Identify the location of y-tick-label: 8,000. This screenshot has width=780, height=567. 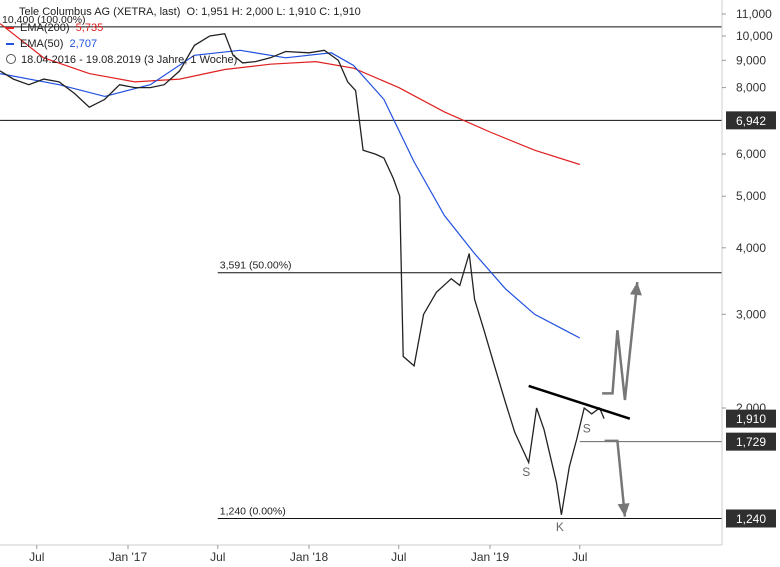
(751, 88).